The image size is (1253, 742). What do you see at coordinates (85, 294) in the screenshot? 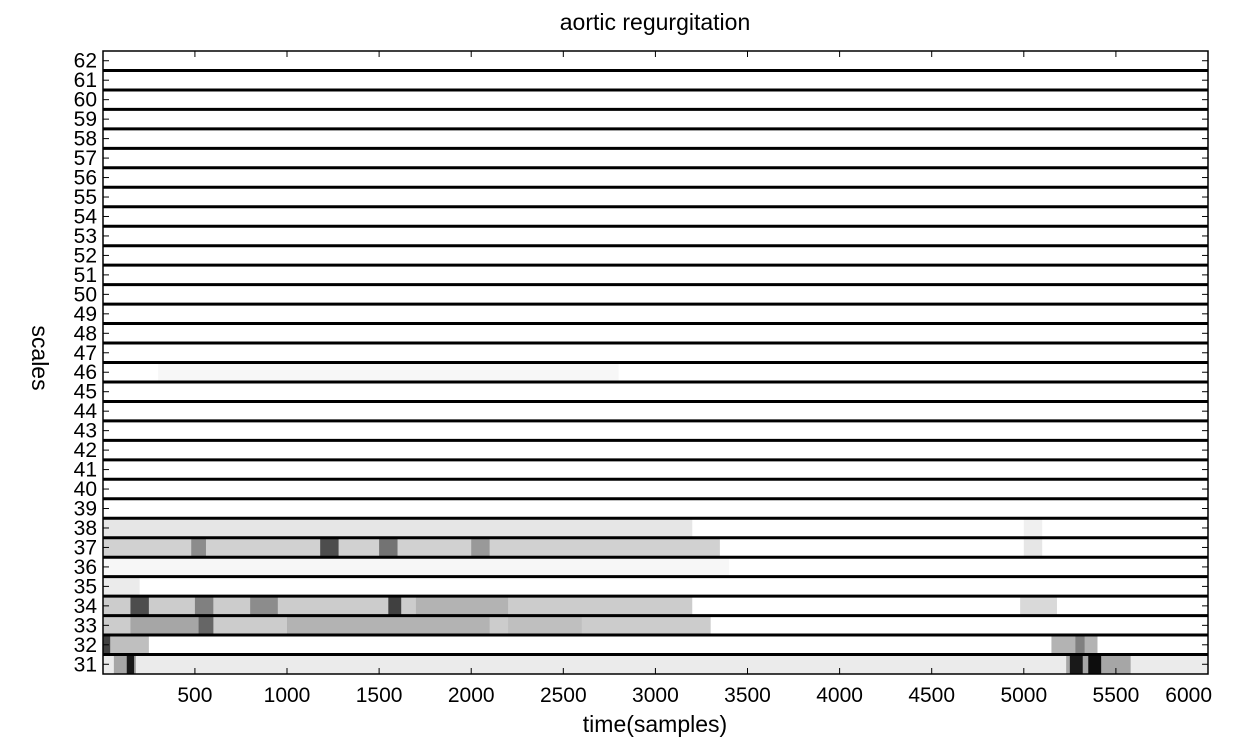
I see `y-tick-label: 50` at bounding box center [85, 294].